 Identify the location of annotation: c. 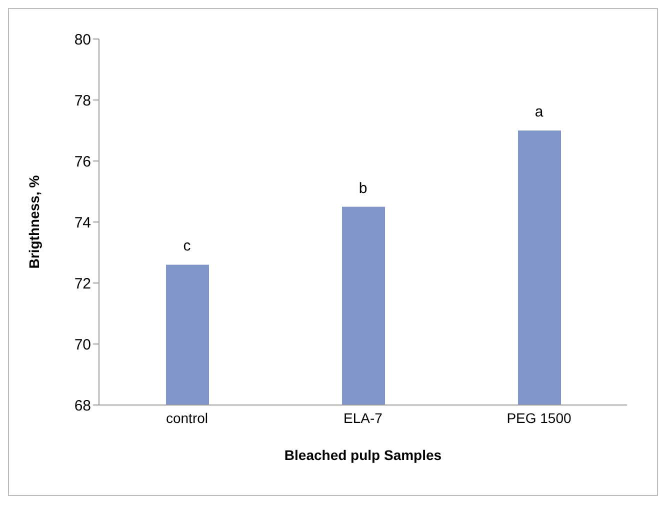
(187, 246).